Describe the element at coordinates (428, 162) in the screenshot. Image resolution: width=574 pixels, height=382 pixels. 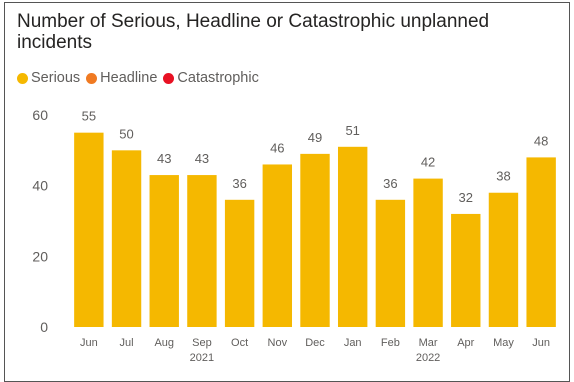
I see `data-label: 42` at that location.